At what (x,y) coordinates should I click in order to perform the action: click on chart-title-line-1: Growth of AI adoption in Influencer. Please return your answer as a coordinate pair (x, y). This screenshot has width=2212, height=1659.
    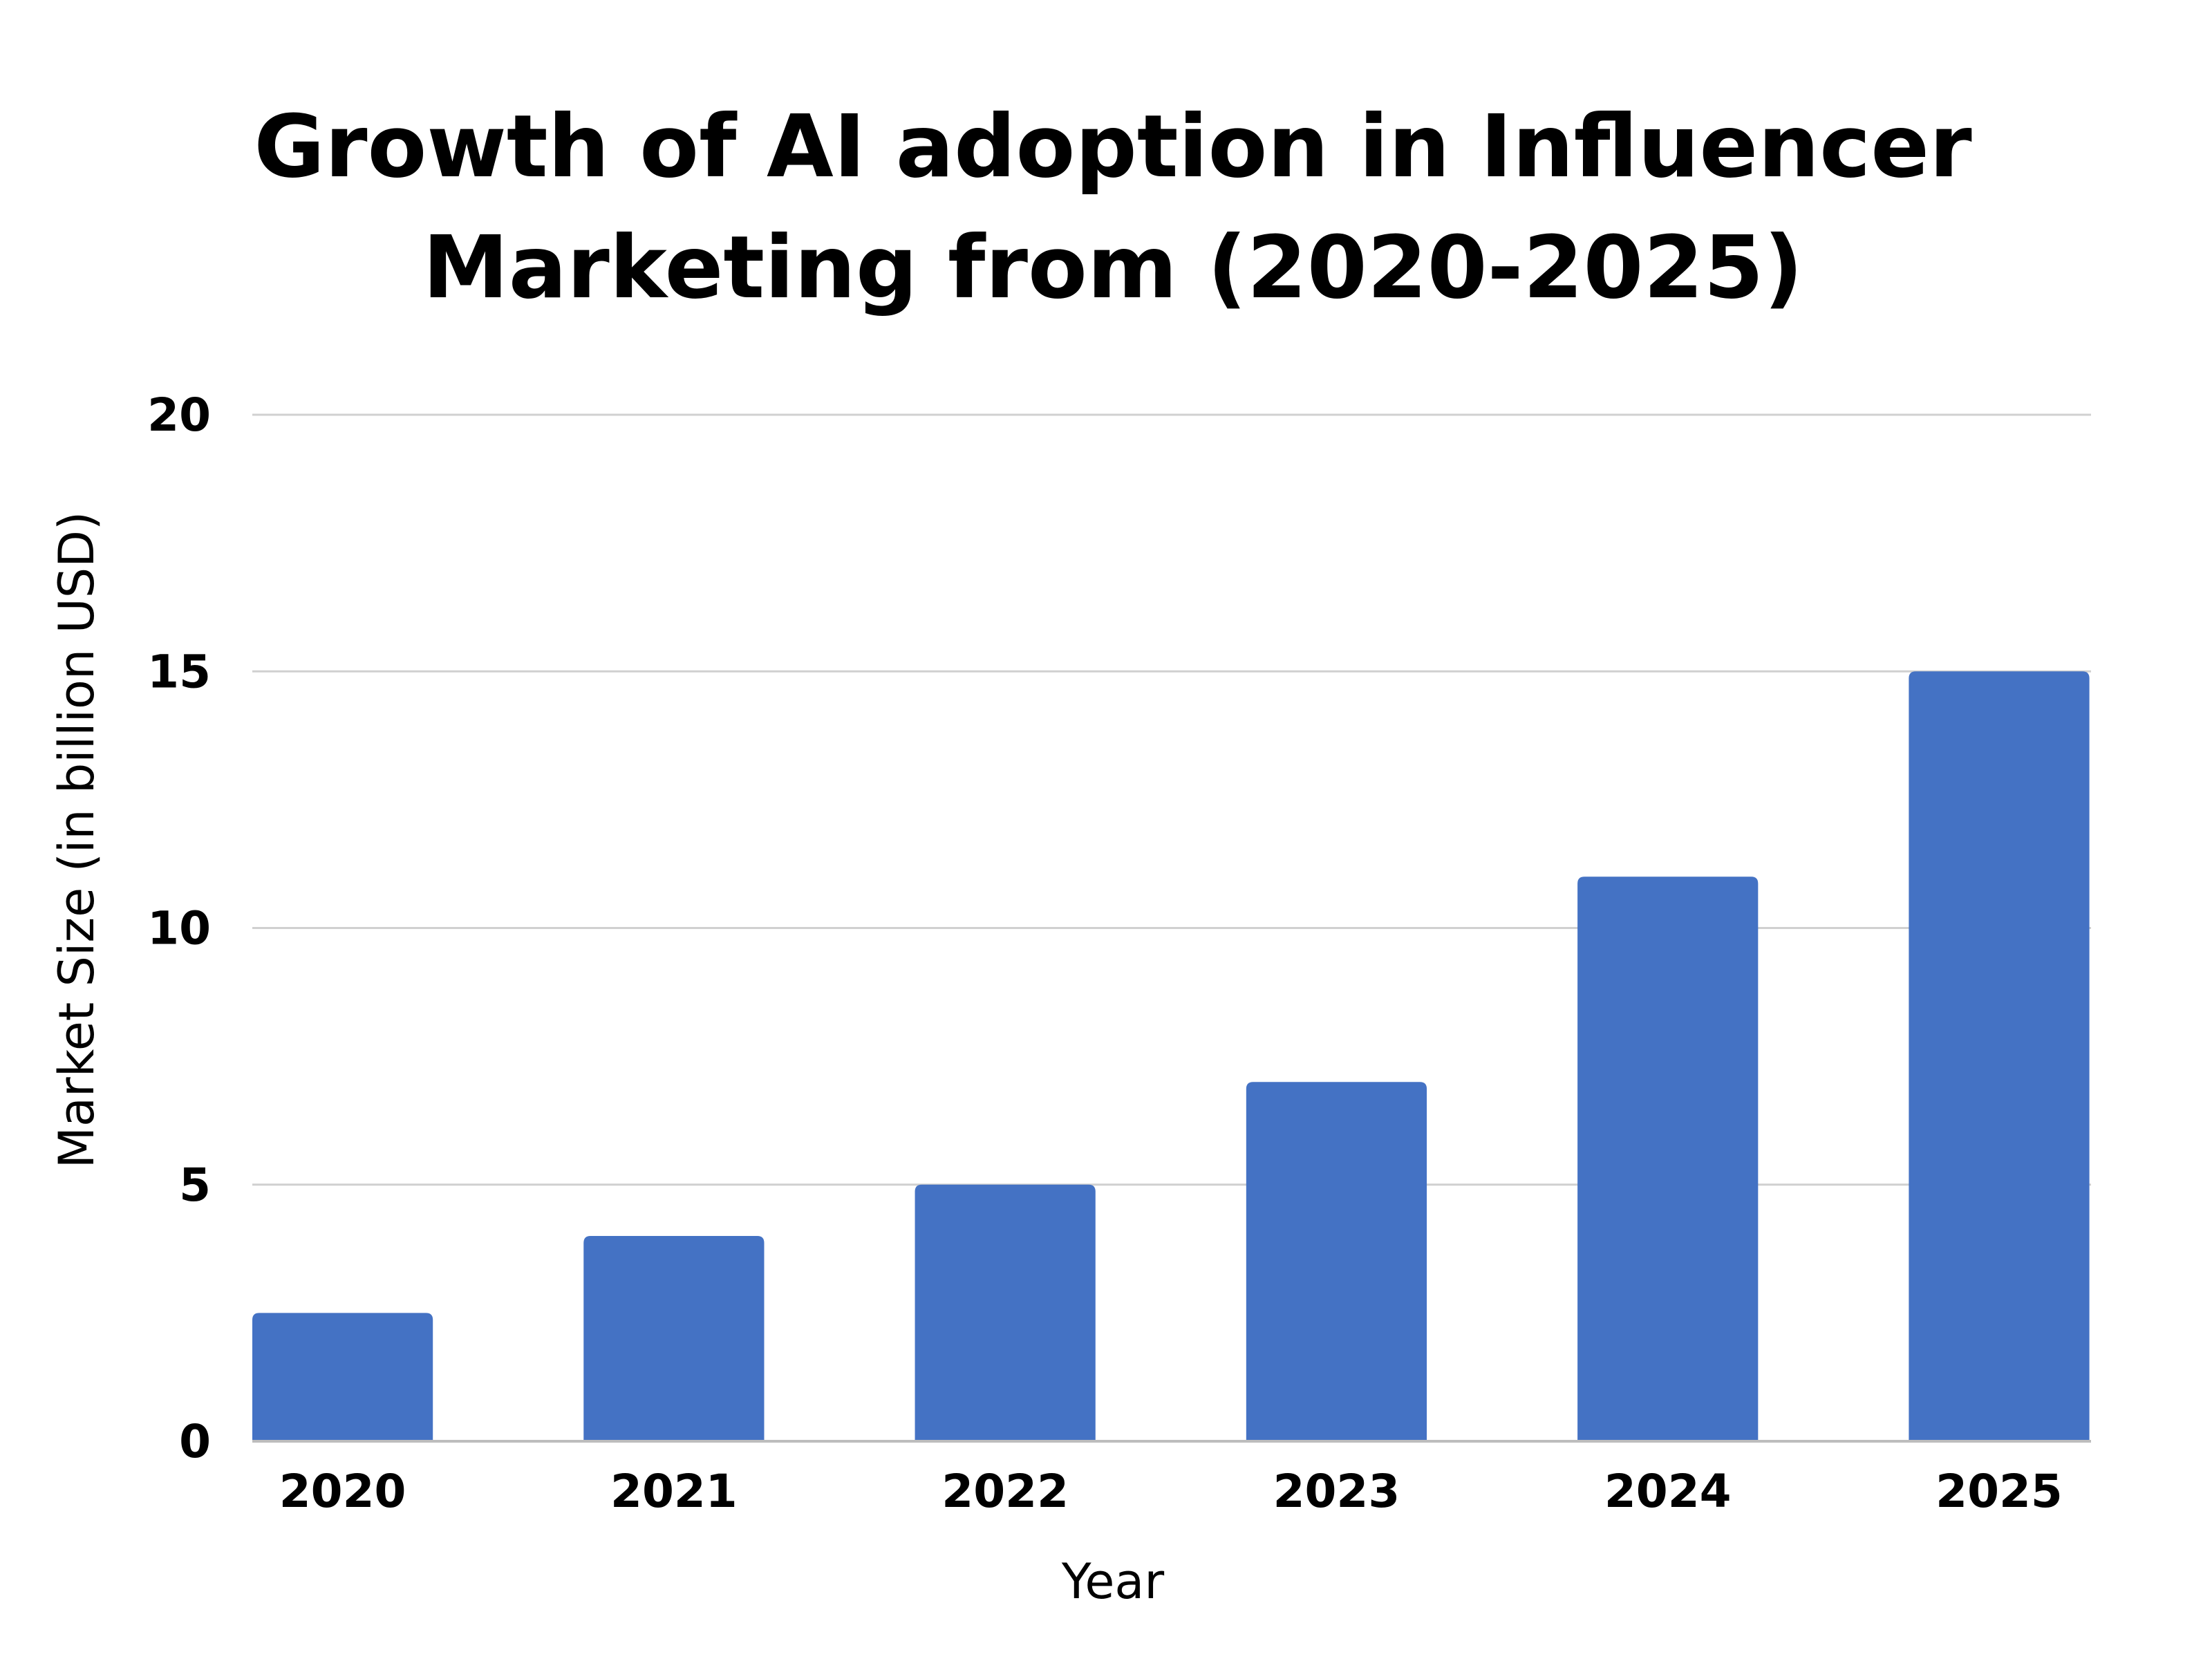
    Looking at the image, I should click on (1113, 147).